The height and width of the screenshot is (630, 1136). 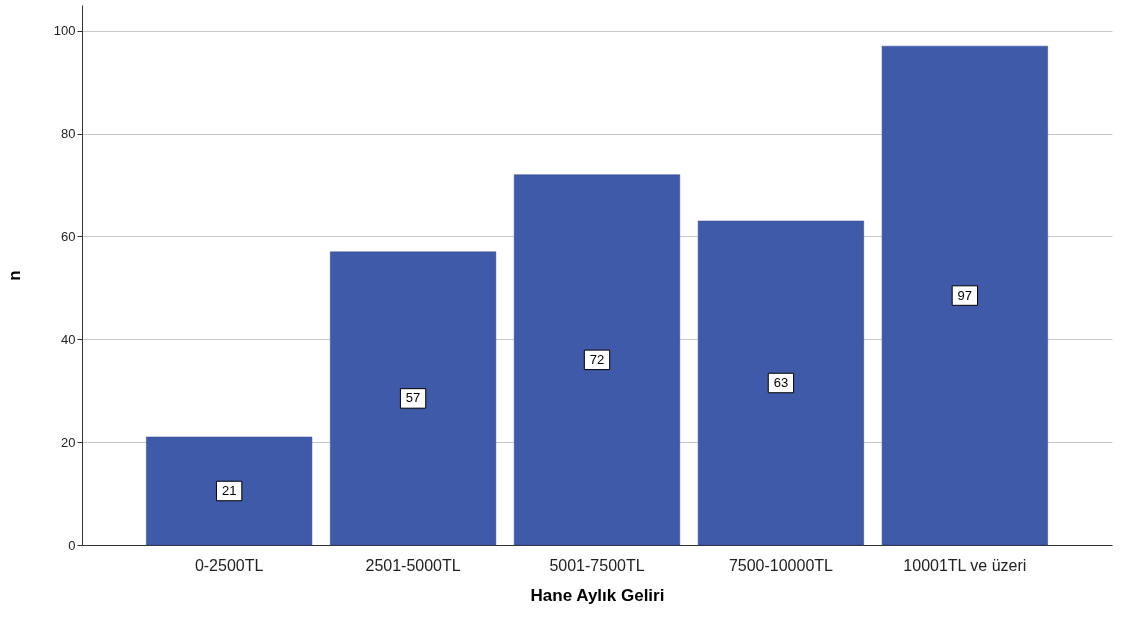 I want to click on x-tick-label: 5001-7500TL, so click(x=597, y=565).